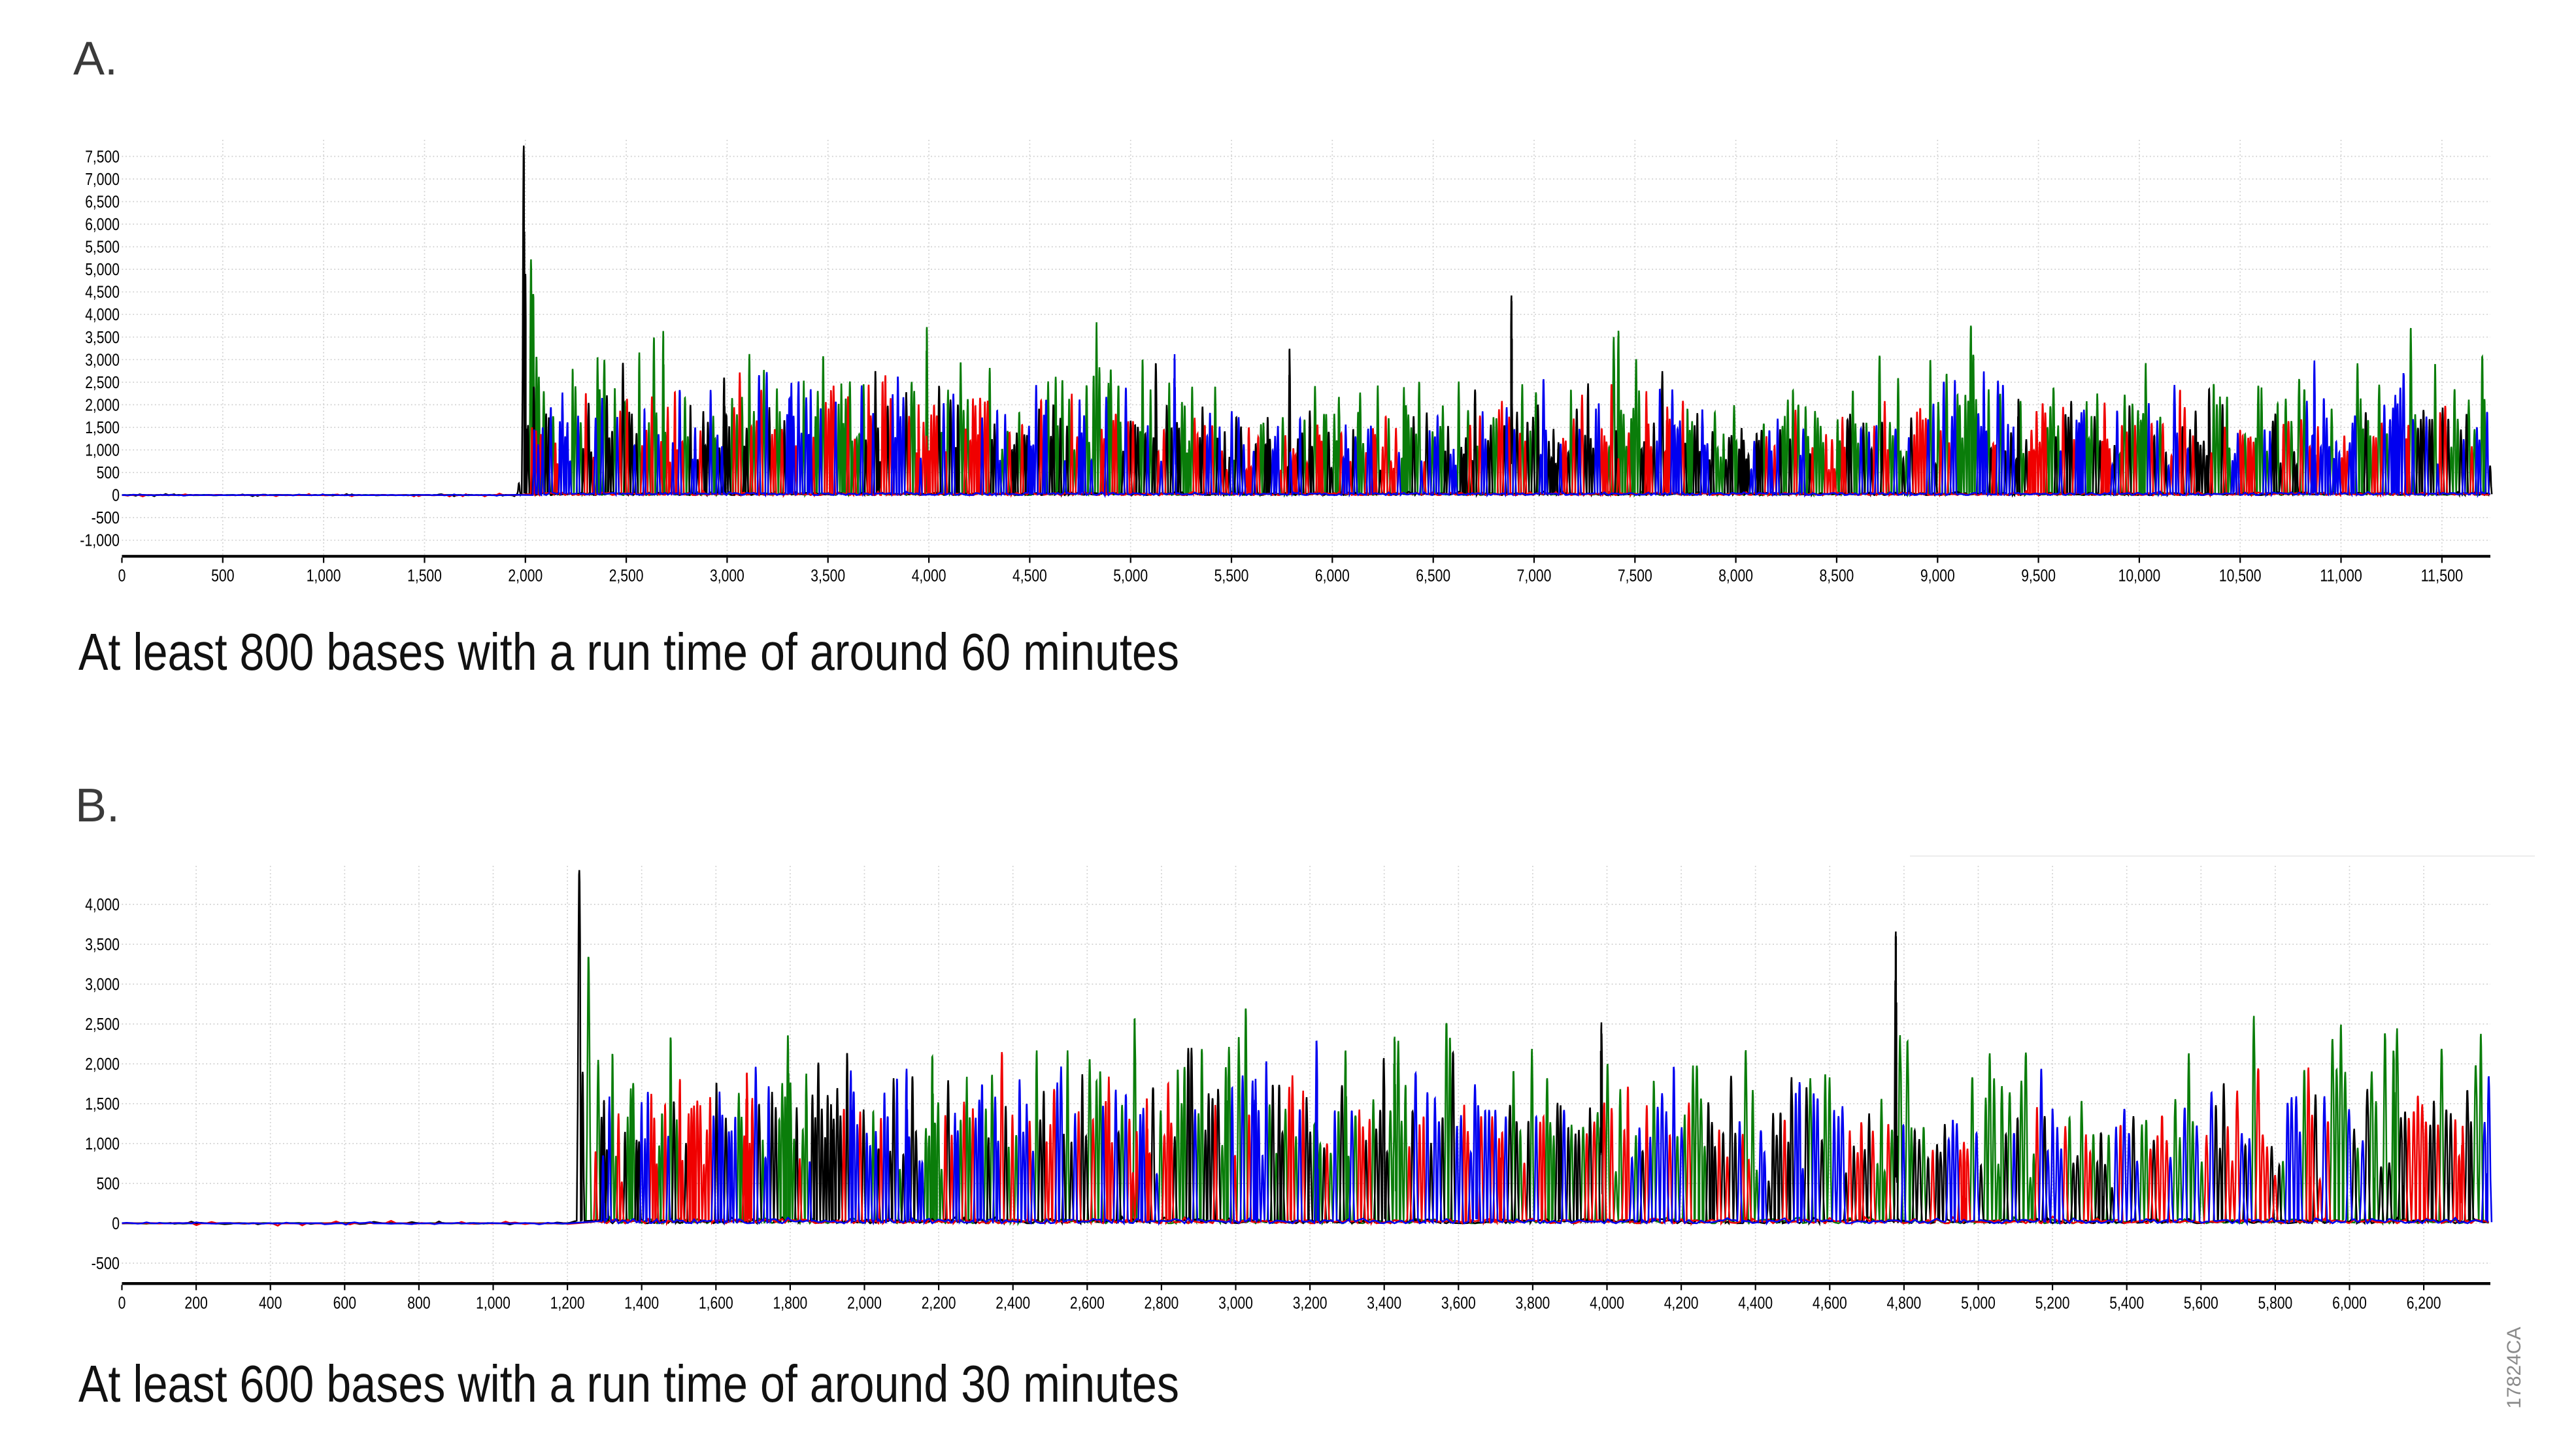 The height and width of the screenshot is (1452, 2576). Describe the element at coordinates (419, 1303) in the screenshot. I see `svg-text: 800` at that location.